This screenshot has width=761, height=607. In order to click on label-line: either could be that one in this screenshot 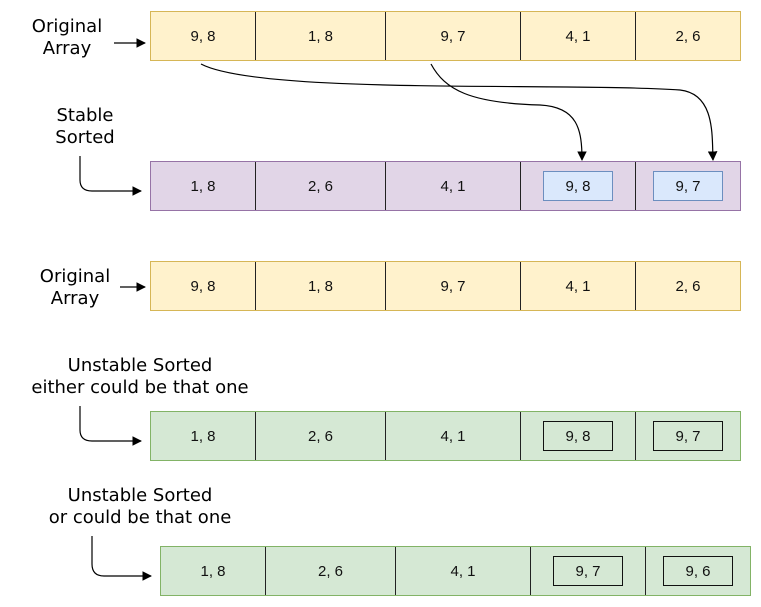, I will do `click(140, 387)`.